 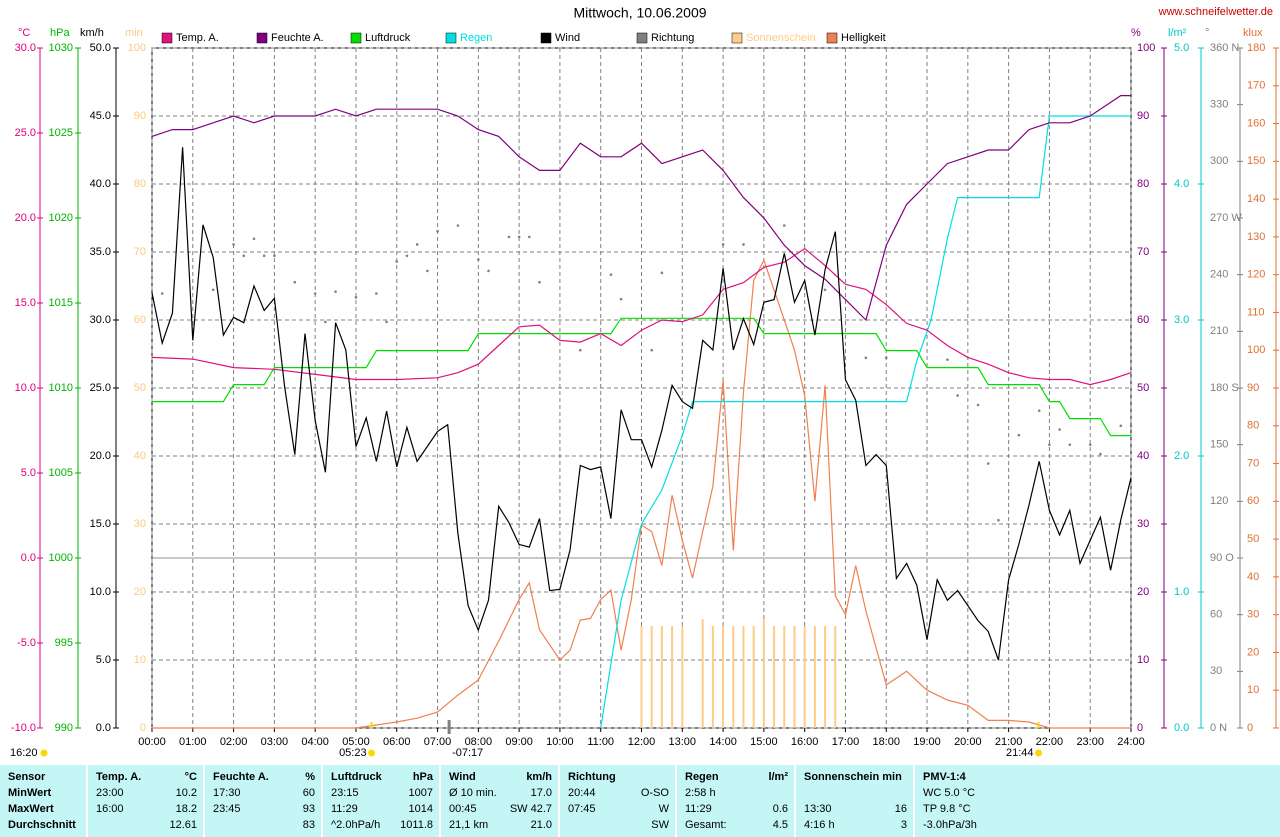 What do you see at coordinates (683, 742) in the screenshot?
I see `x-tick-label: 13:00` at bounding box center [683, 742].